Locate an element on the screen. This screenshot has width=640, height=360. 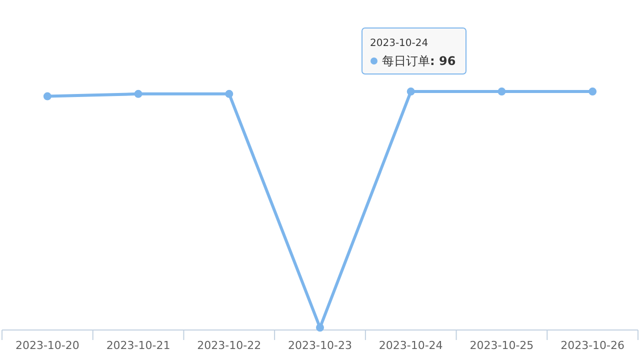
x-tick-label: 2023-10-24 is located at coordinates (410, 345).